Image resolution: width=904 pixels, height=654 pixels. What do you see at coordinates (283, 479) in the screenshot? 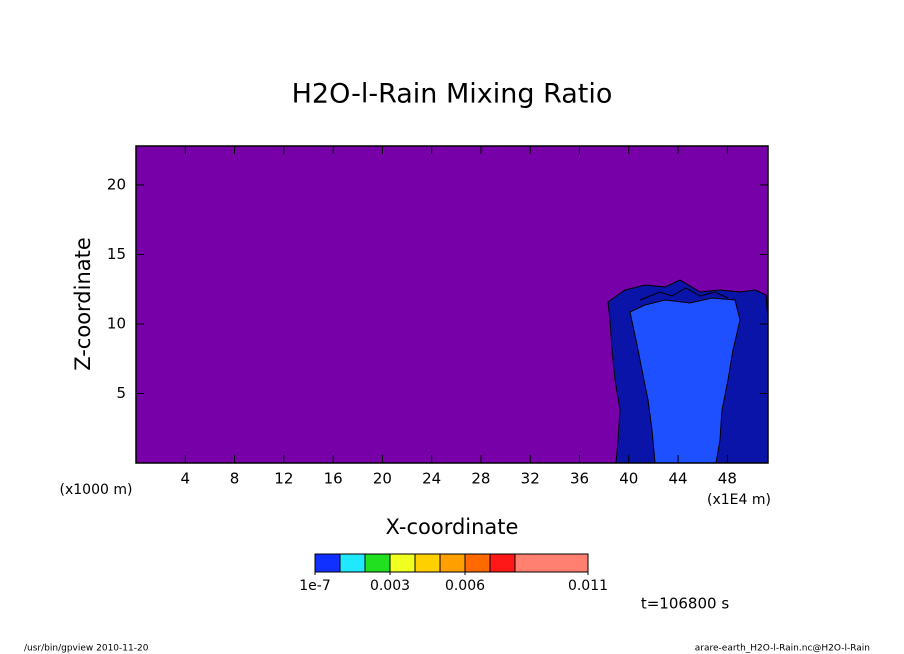
I see `x-tick-label: 12` at bounding box center [283, 479].